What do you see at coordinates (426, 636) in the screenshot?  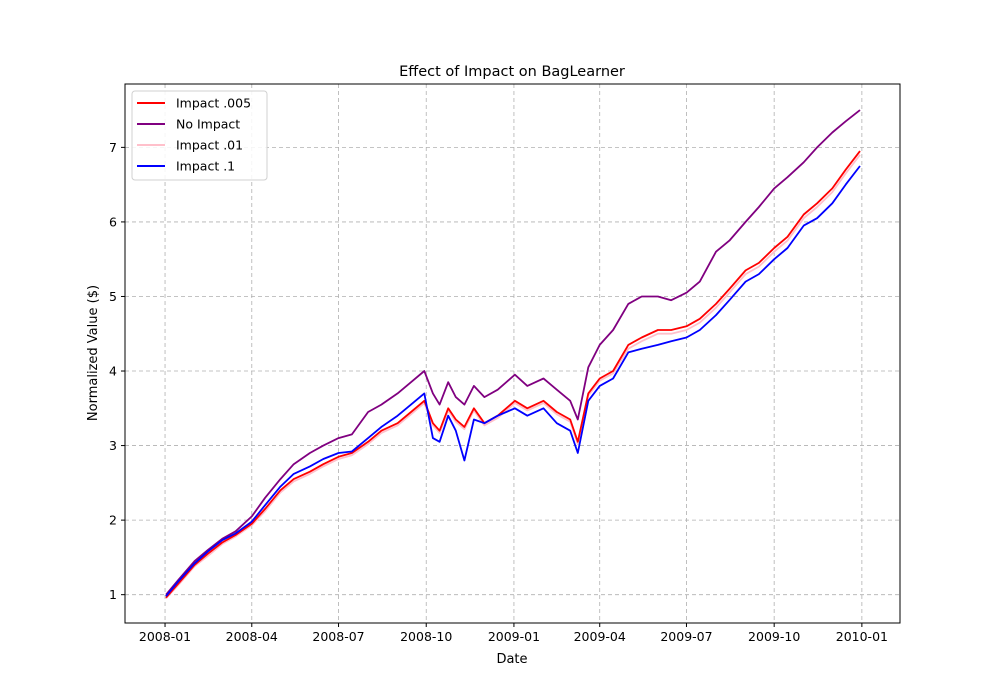 I see `x-tick-label: 2008-10` at bounding box center [426, 636].